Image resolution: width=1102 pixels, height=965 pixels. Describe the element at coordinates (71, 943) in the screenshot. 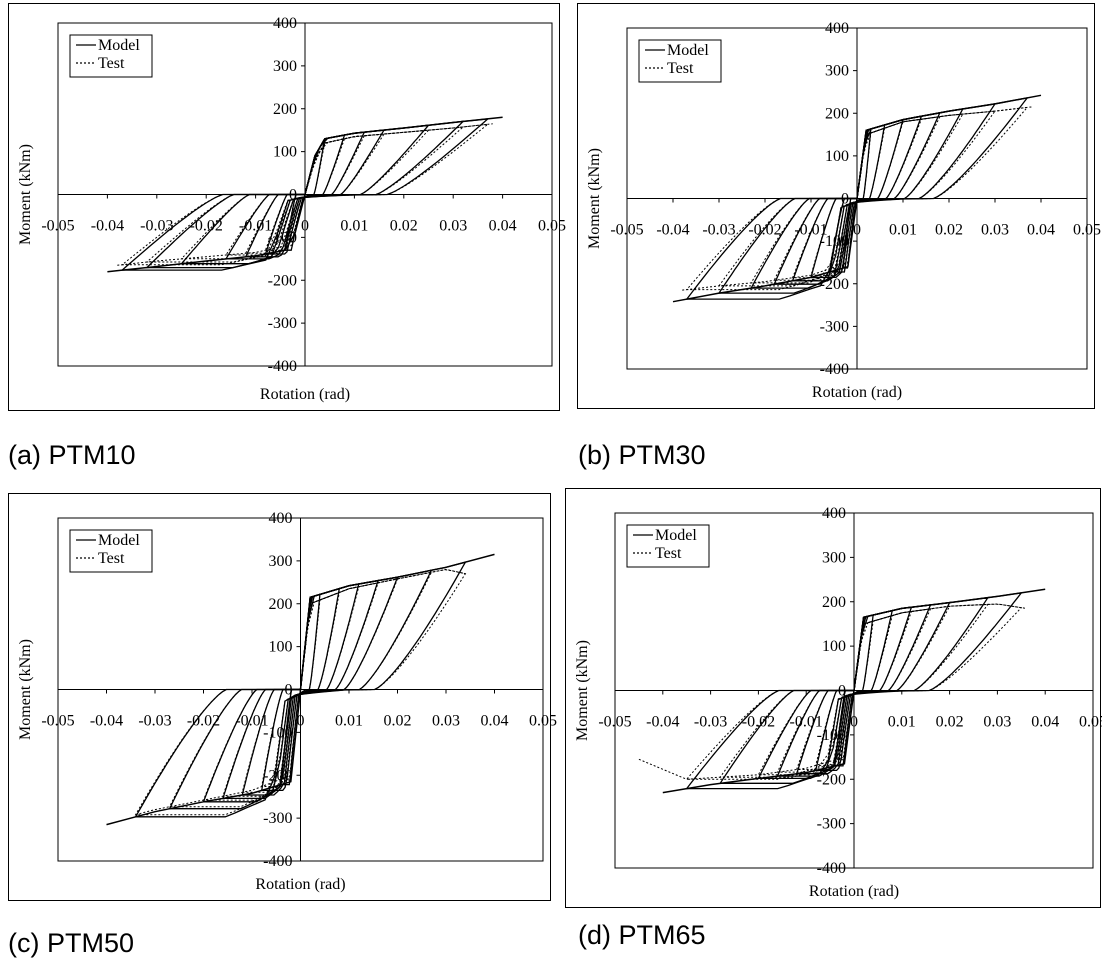

I see `caption-ptm50: (c) PTM50` at that location.